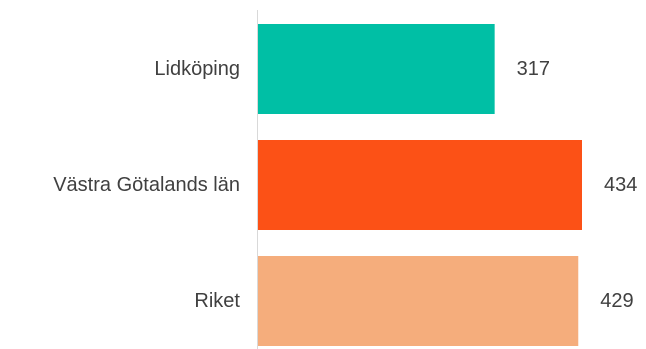  I want to click on value-label: 434, so click(620, 185).